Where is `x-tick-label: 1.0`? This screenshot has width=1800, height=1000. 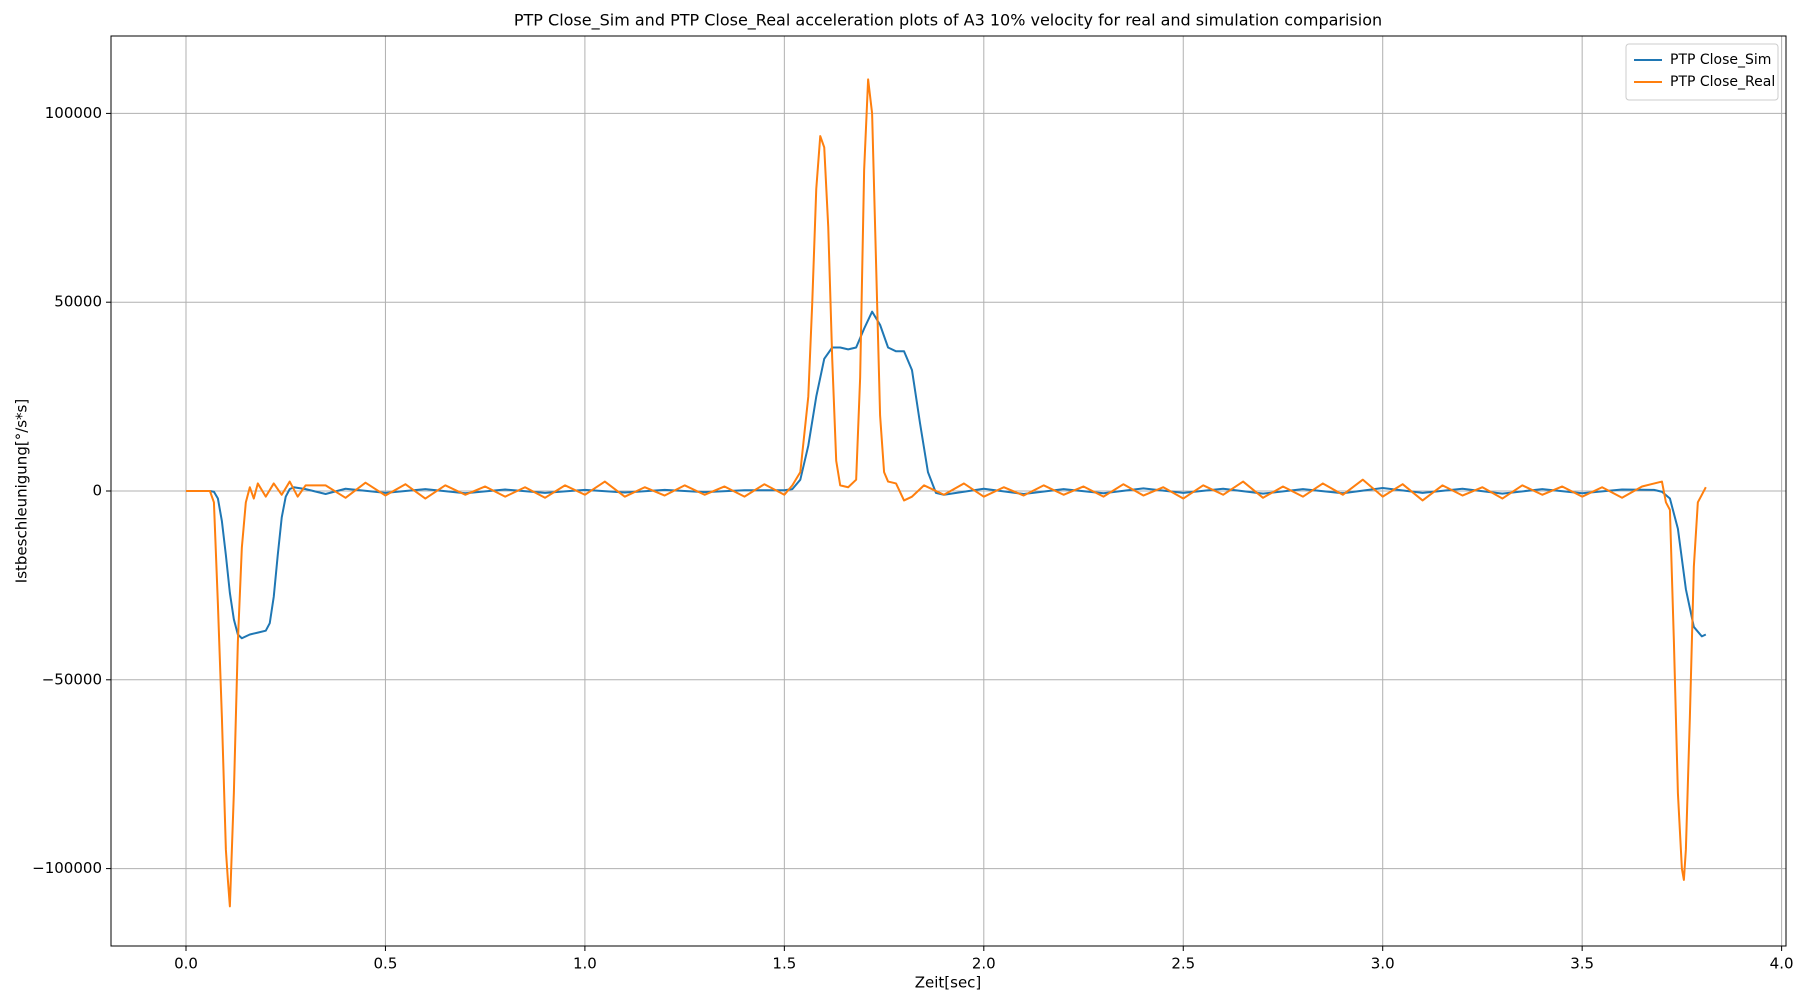
x-tick-label: 1.0 is located at coordinates (585, 964).